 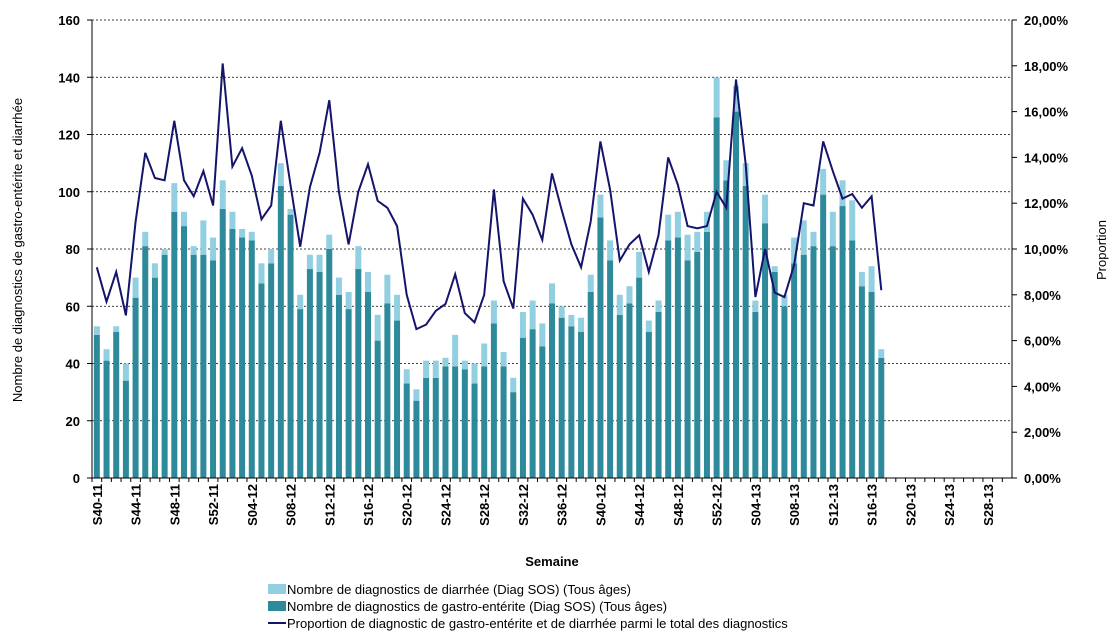 I want to click on x-tick-label: S44-12, so click(x=639, y=505).